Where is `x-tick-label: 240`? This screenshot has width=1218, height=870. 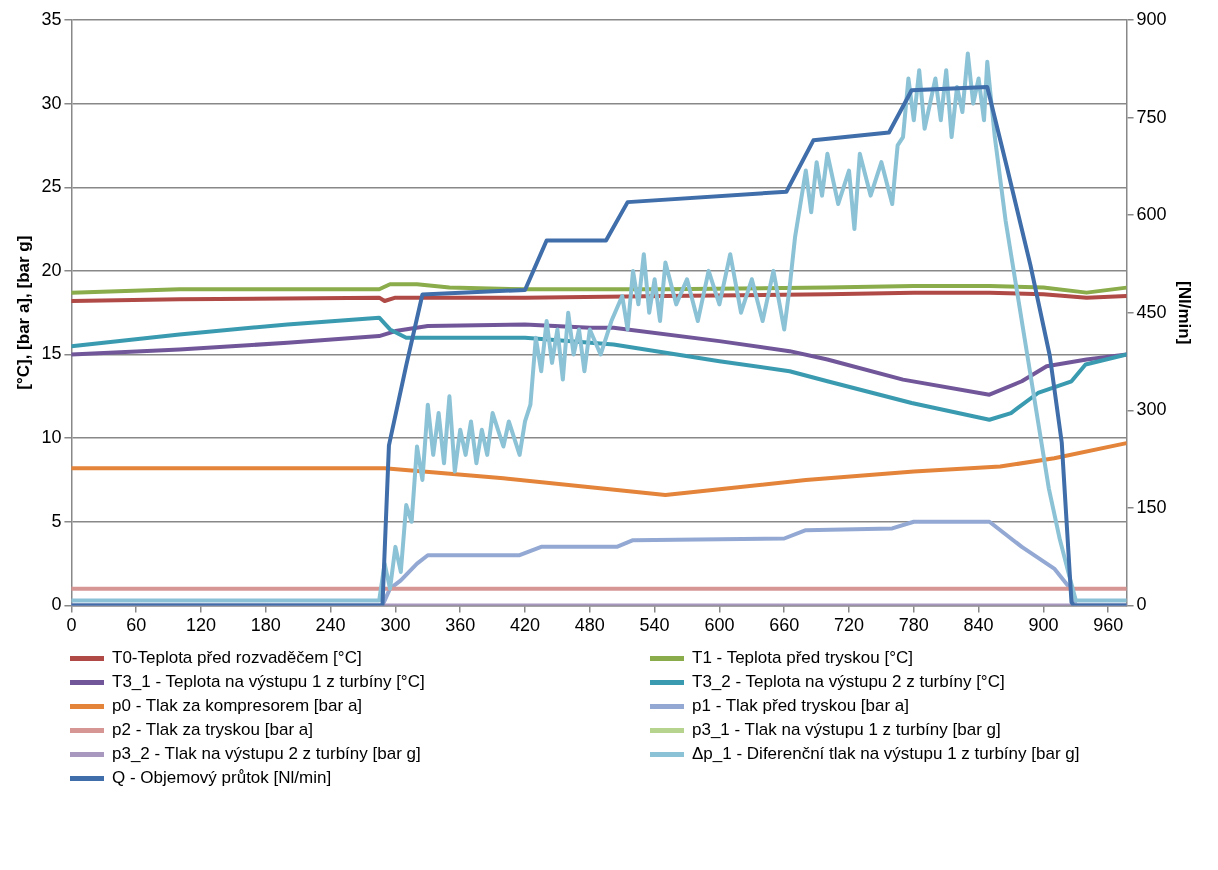 x-tick-label: 240 is located at coordinates (330, 625).